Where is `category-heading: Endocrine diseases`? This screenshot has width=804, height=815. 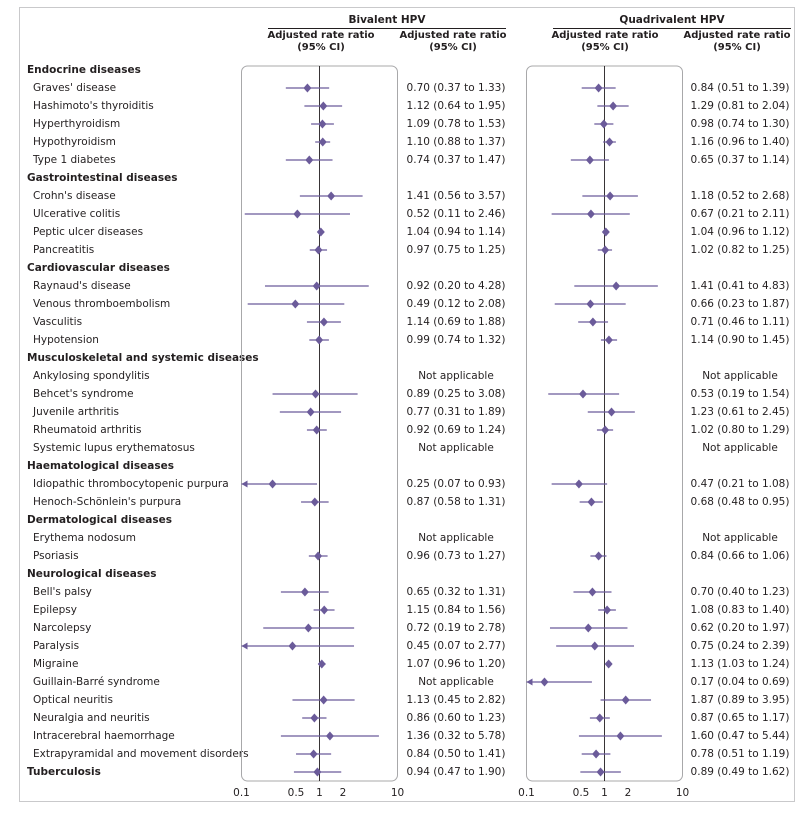
category-heading: Endocrine diseases is located at coordinates (84, 70).